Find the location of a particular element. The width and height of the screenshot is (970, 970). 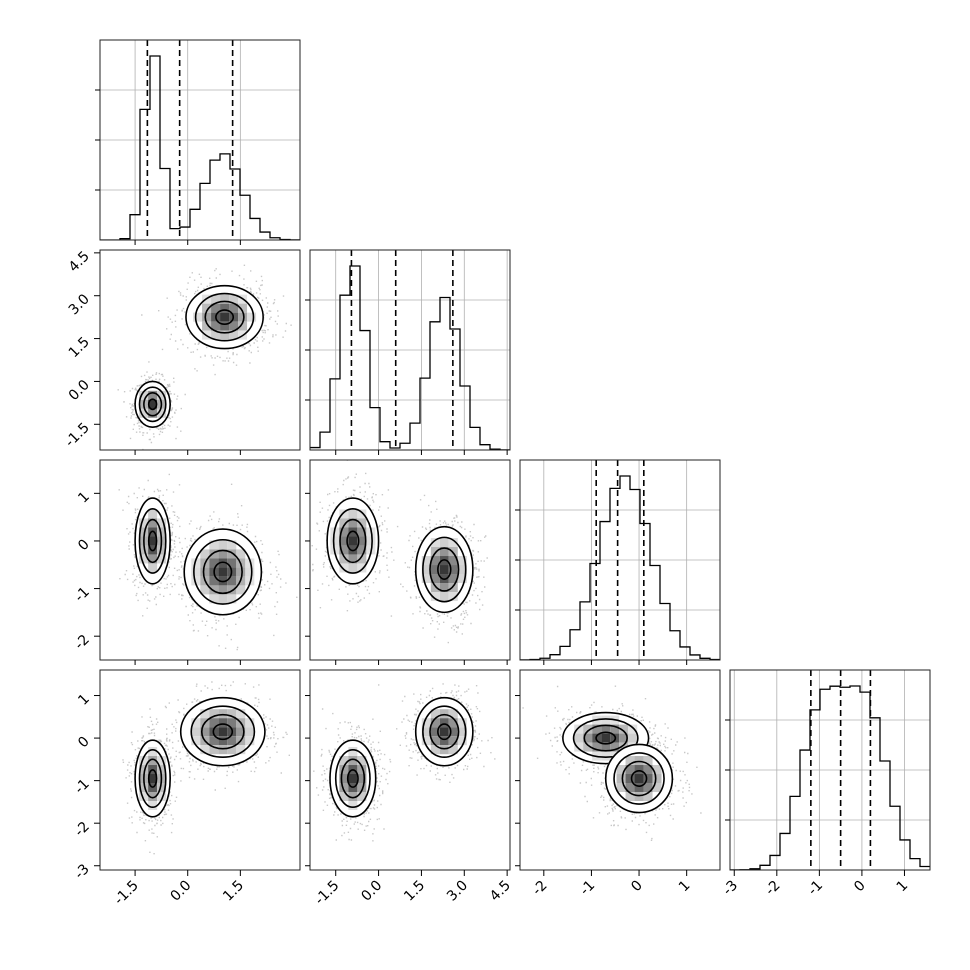

xtick-label-0-0: -1.5 is located at coordinates (126, 893).